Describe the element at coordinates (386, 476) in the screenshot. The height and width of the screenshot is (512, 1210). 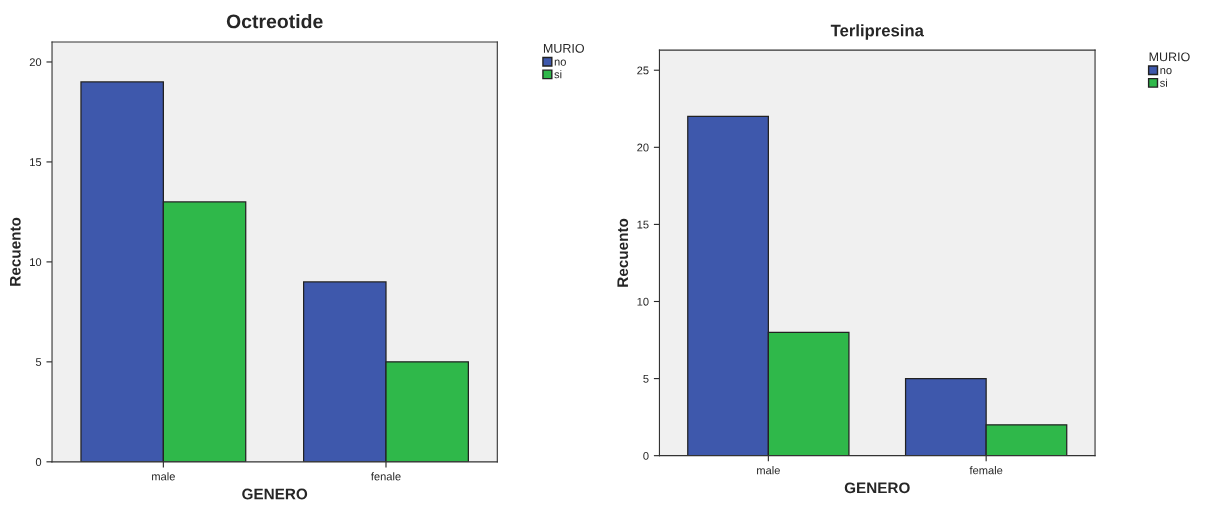
I see `x-tick-label: fenale` at that location.